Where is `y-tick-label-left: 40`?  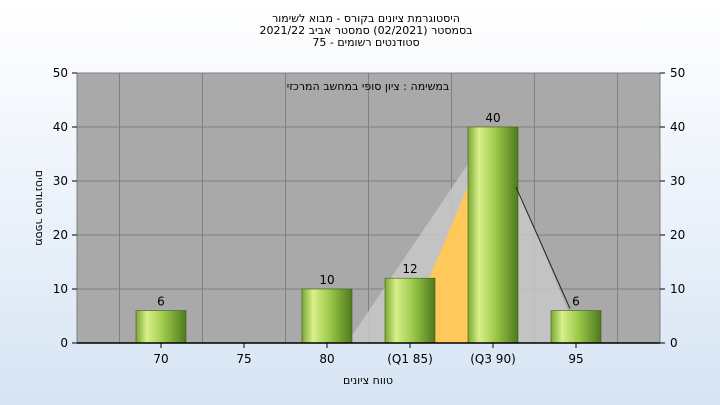 y-tick-label-left: 40 is located at coordinates (60, 127).